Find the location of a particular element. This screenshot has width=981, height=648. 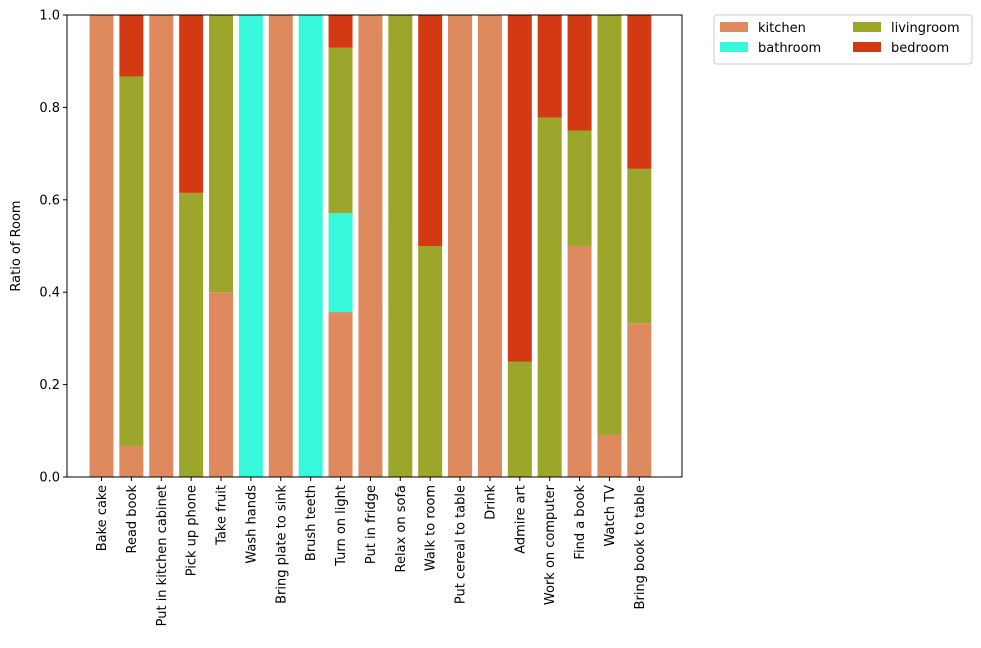

x-tick-label: Bring book to table is located at coordinates (640, 547).